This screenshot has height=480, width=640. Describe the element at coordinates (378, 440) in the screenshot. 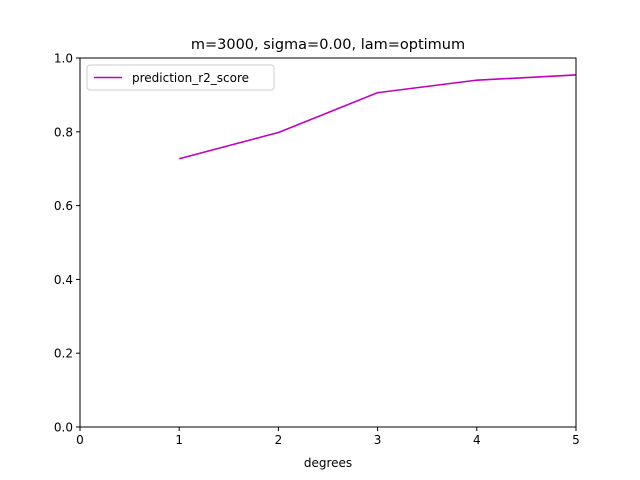

I see `x-tick-label: 3` at that location.